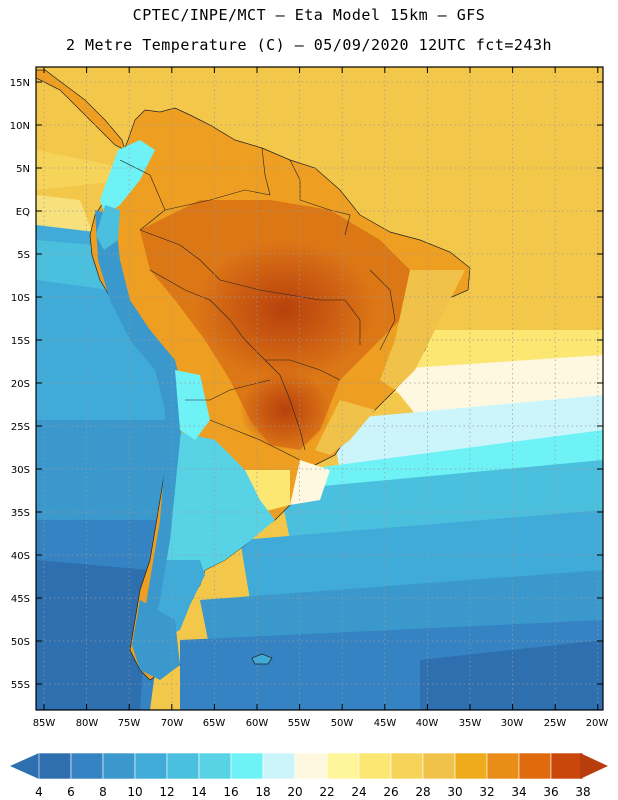 This screenshot has width=618, height=800. I want to click on lon-label: 45W, so click(385, 723).